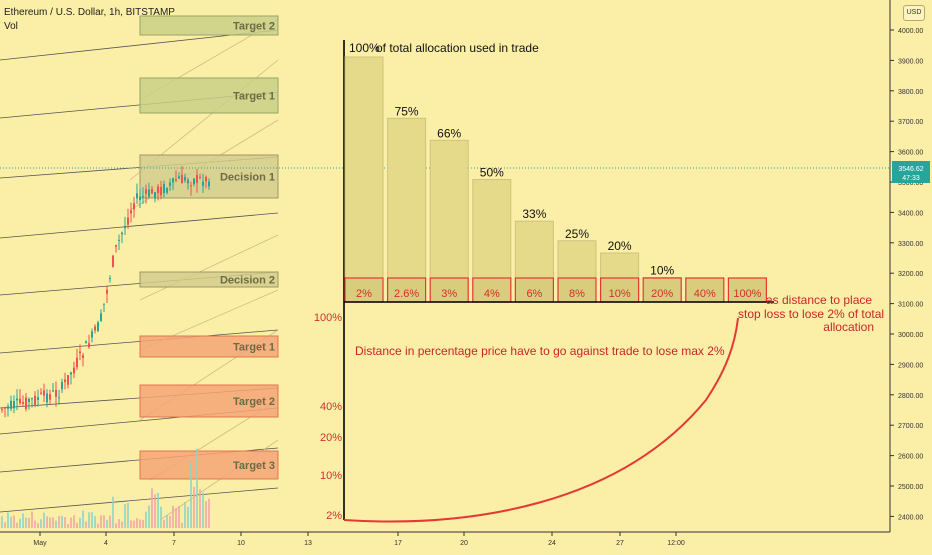 This screenshot has height=555, width=932. What do you see at coordinates (620, 294) in the screenshot?
I see `stop-distance-label: 10%` at bounding box center [620, 294].